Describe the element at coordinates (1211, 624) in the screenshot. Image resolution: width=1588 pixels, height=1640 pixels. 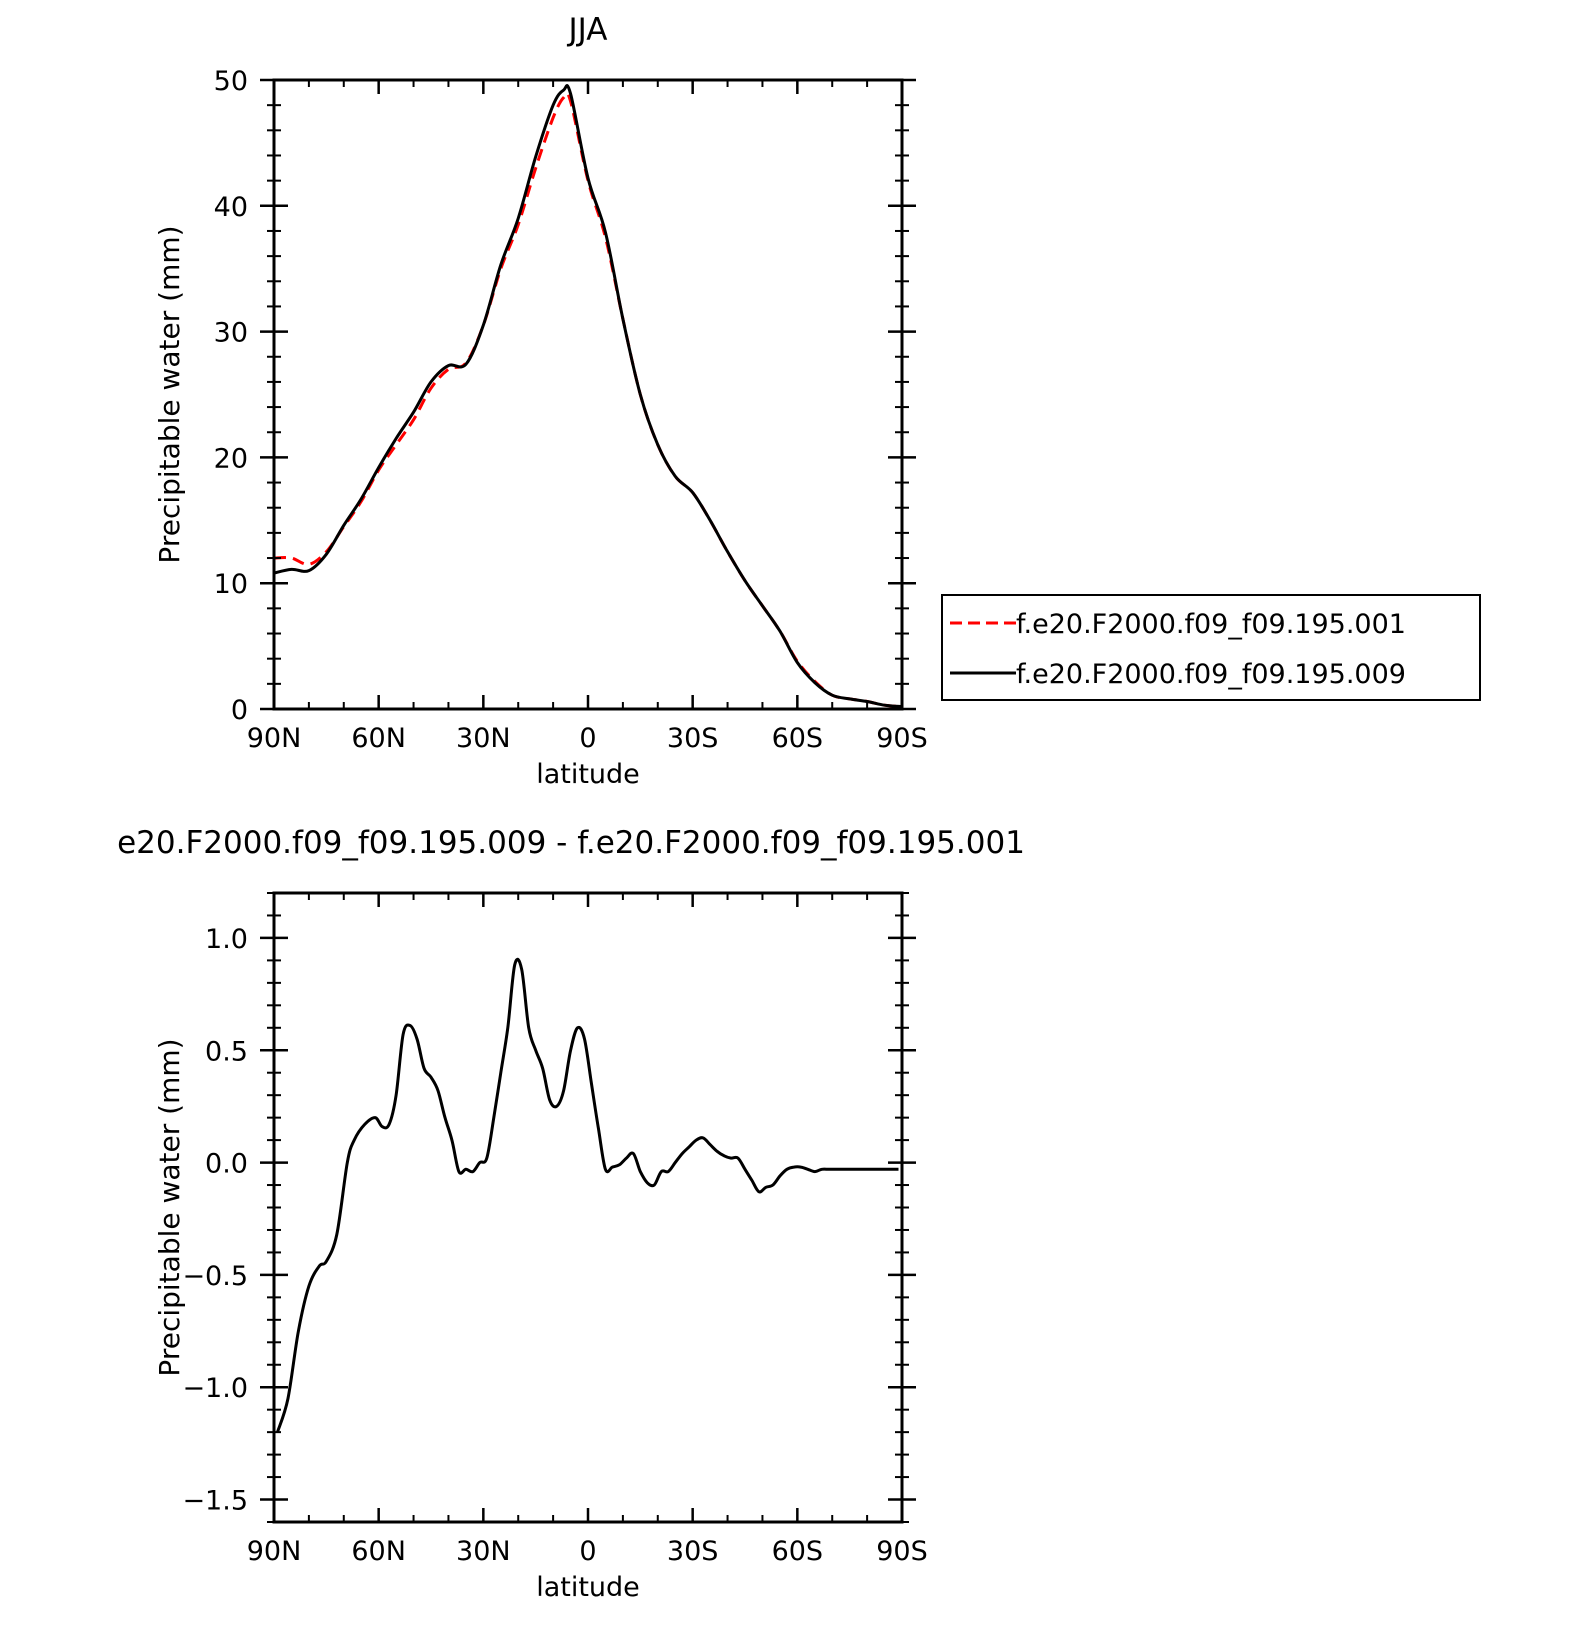
I see `legend-label: f.e20.F2000.f09_f09.195.001` at that location.